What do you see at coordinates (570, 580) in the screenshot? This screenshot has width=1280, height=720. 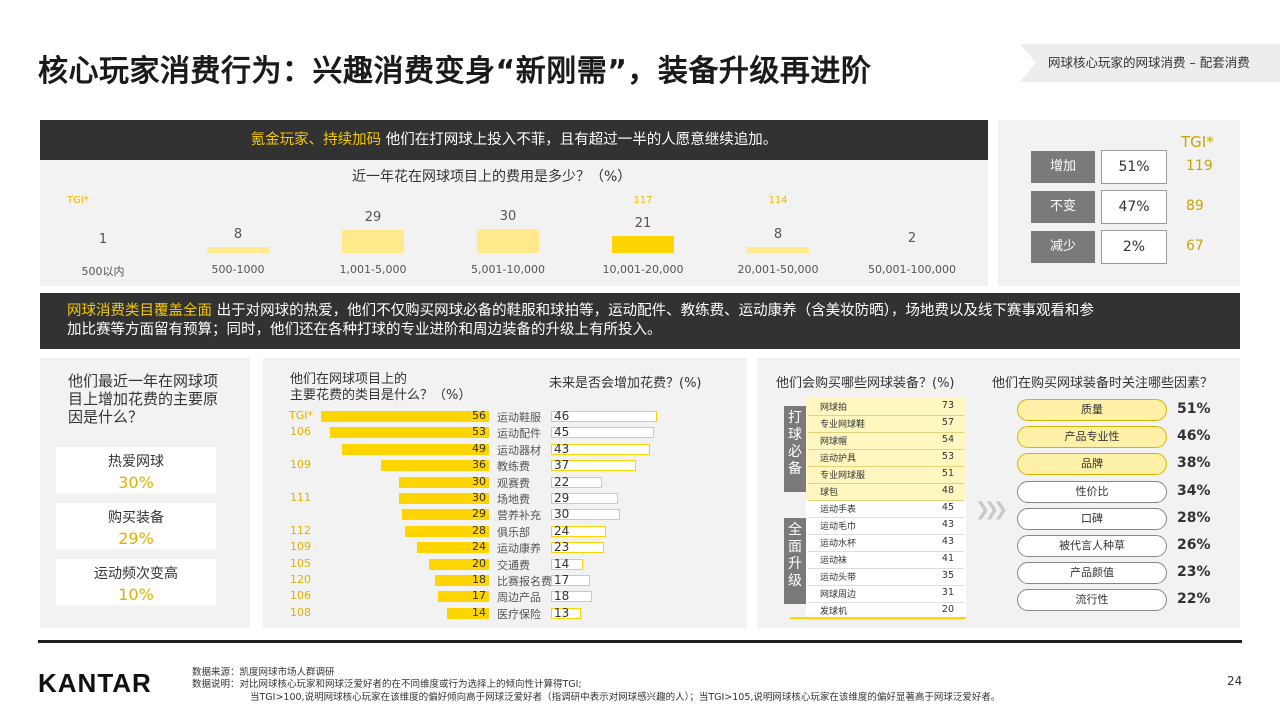 I see `future-bar: 17` at bounding box center [570, 580].